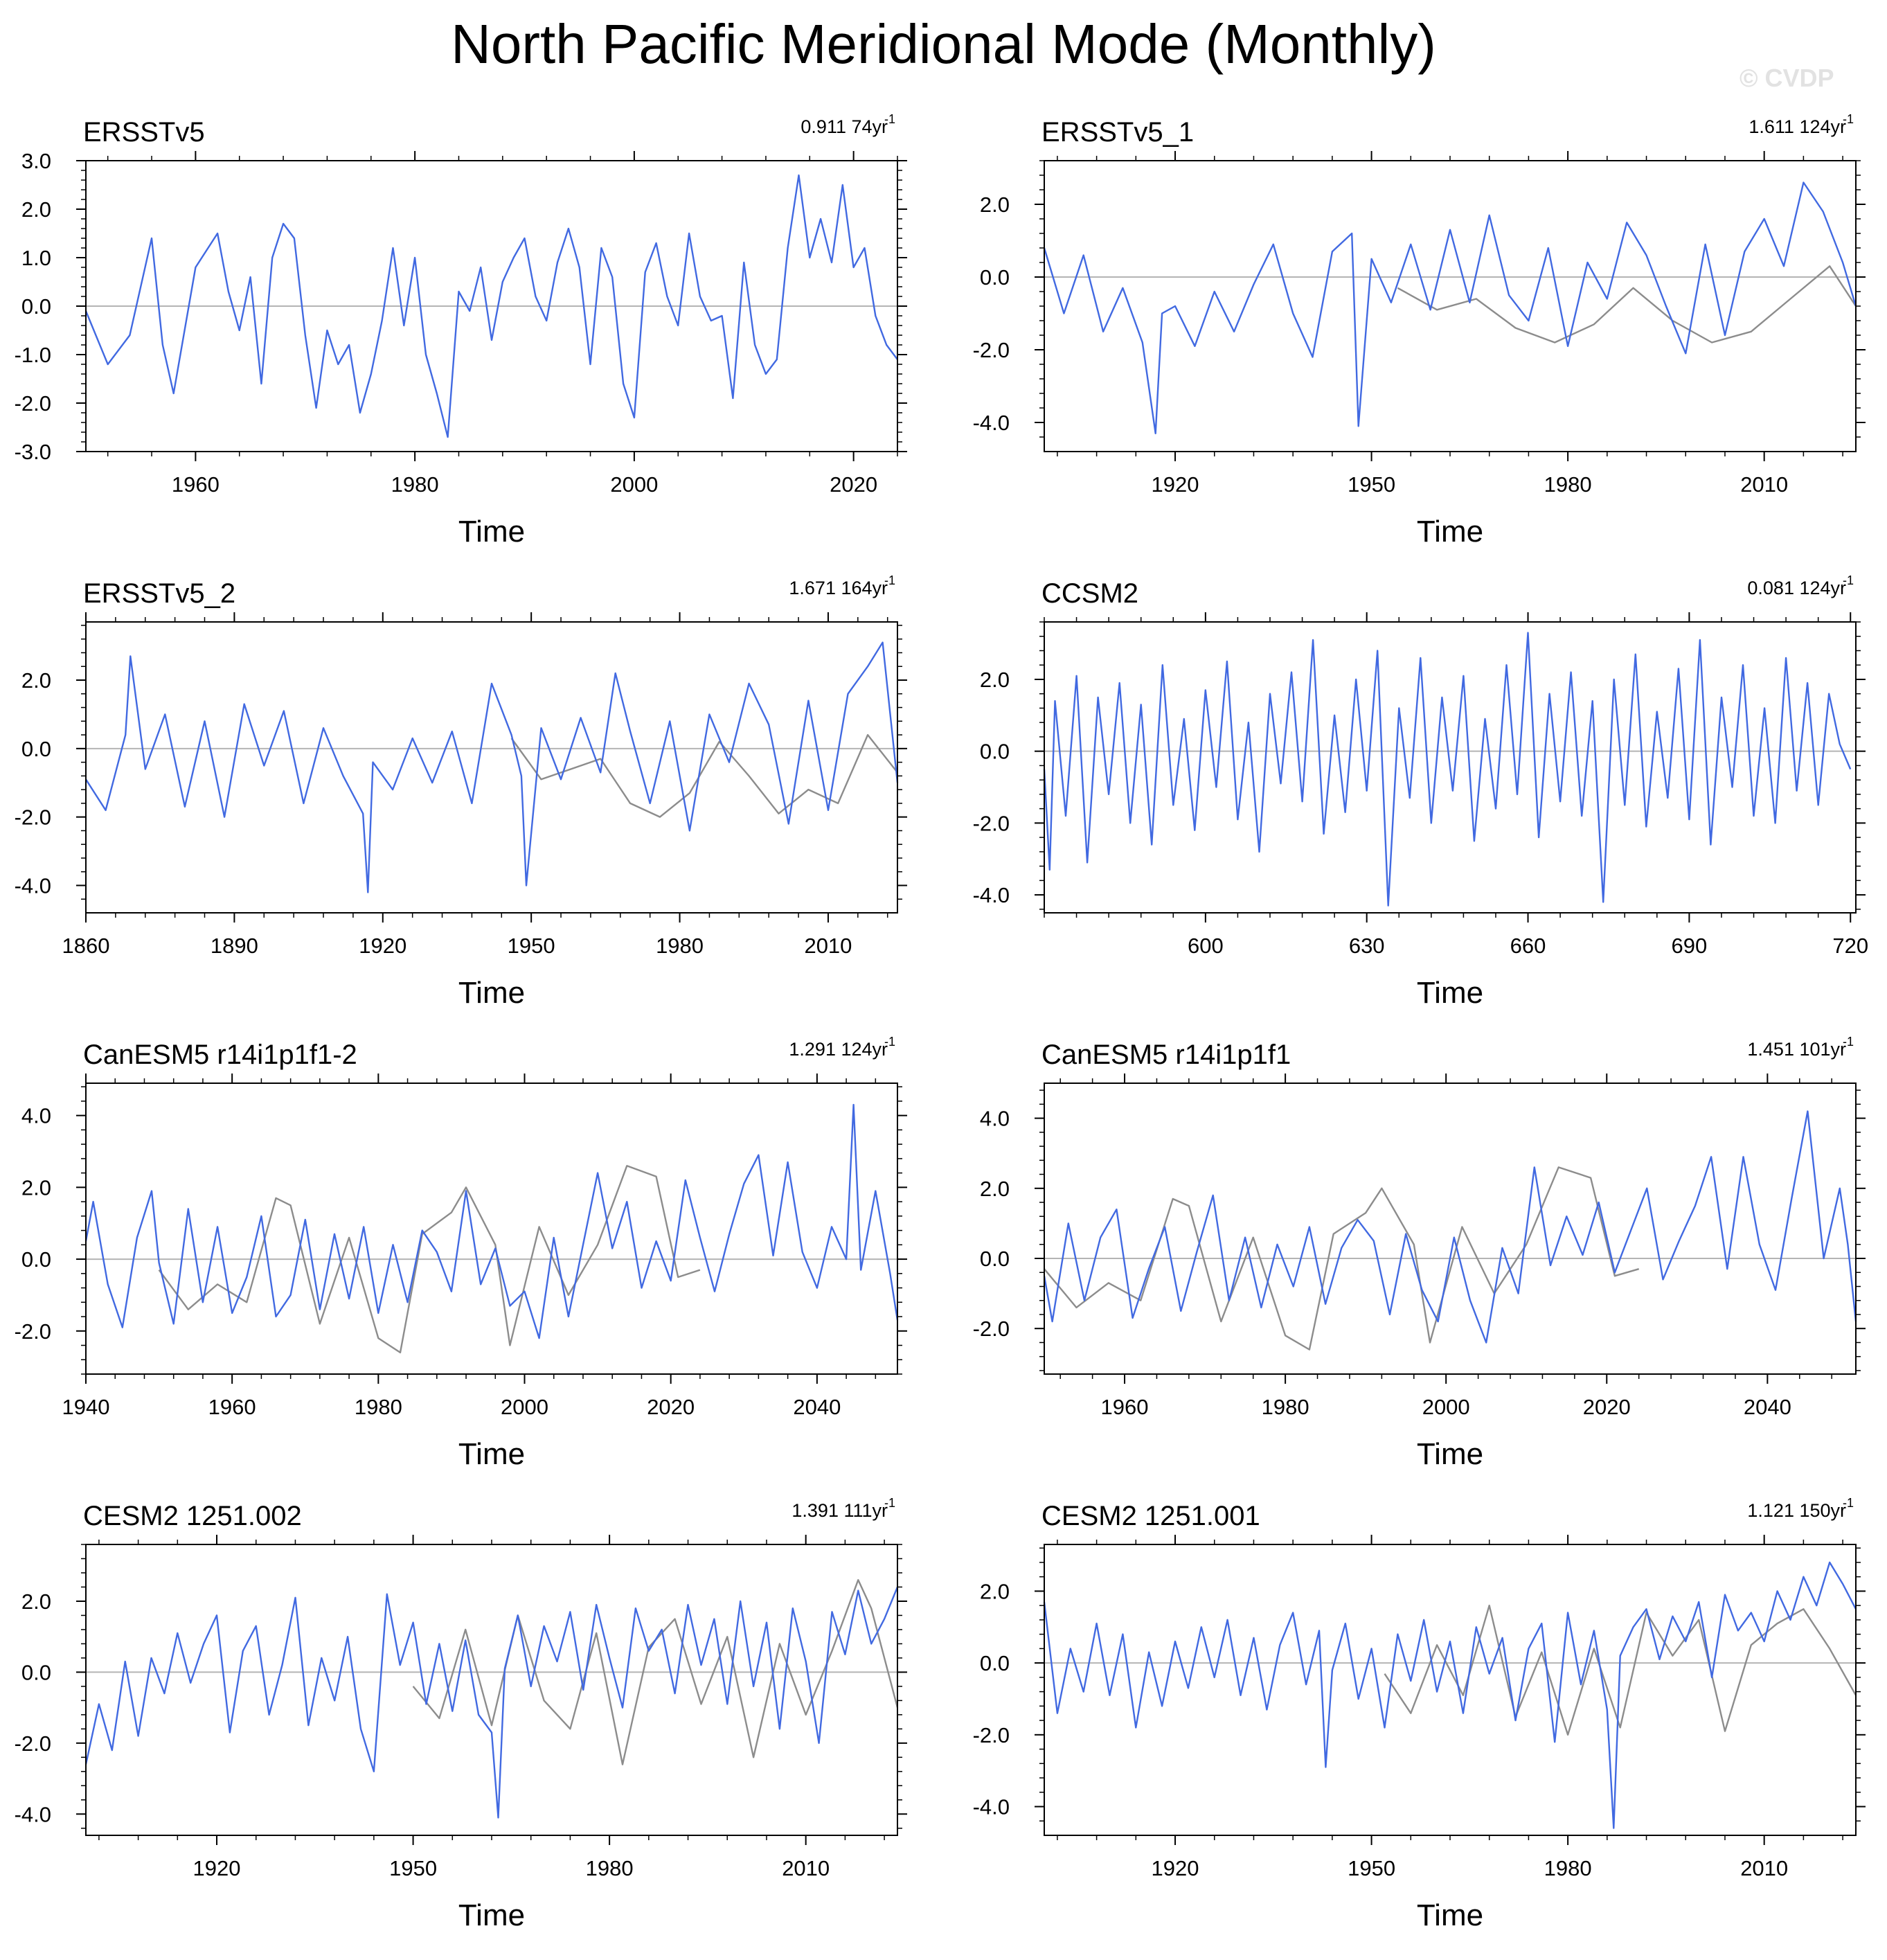 The image size is (1887, 1960). Describe the element at coordinates (1850, 946) in the screenshot. I see `x-tick-label: 720` at that location.